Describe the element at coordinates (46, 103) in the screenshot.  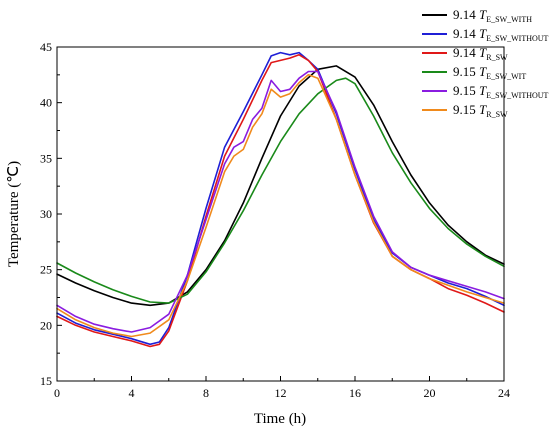
I see `y-tick-label: 40` at that location.